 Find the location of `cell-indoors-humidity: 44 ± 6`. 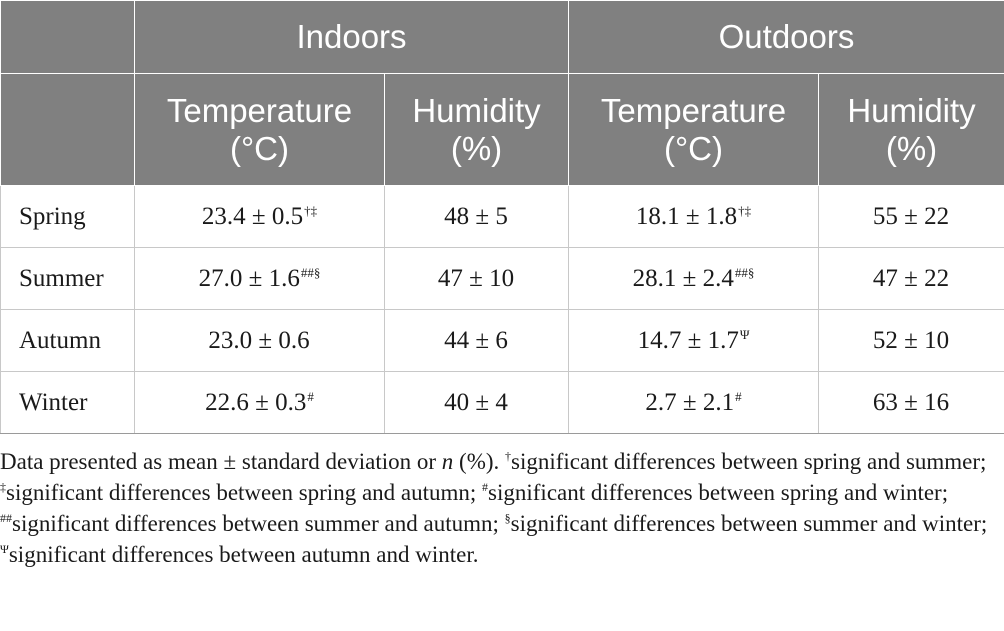

cell-indoors-humidity: 44 ± 6 is located at coordinates (476, 340).